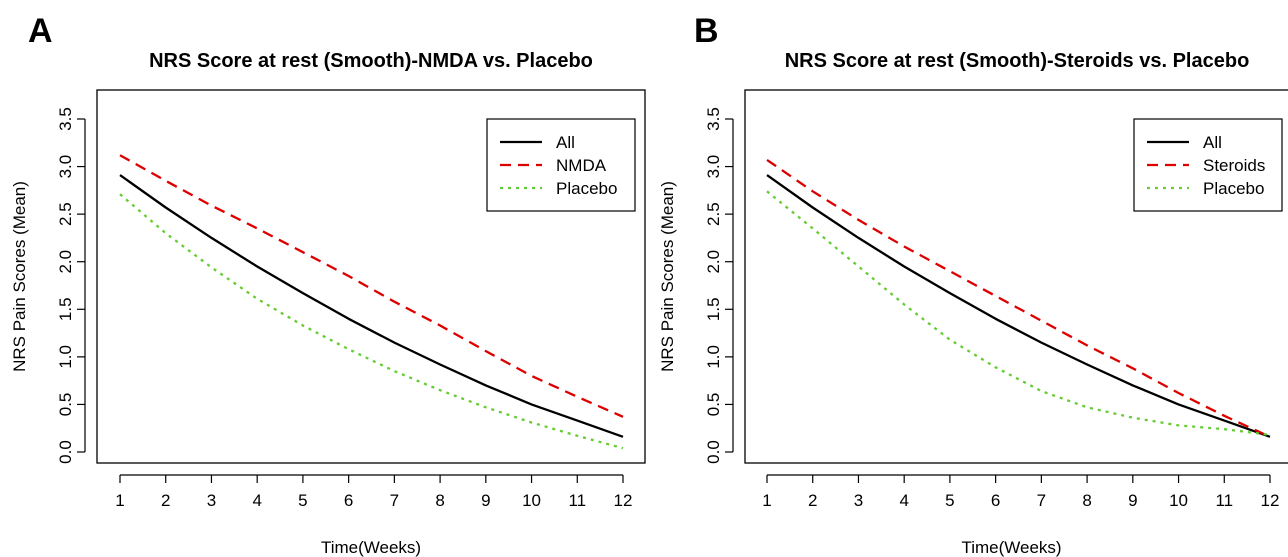  What do you see at coordinates (706, 31) in the screenshot?
I see `panel-letter: B` at bounding box center [706, 31].